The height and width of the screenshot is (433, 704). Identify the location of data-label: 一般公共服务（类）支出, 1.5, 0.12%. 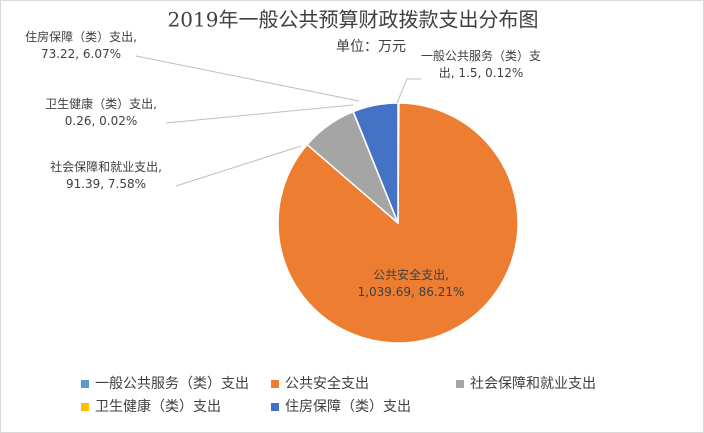
(481, 64).